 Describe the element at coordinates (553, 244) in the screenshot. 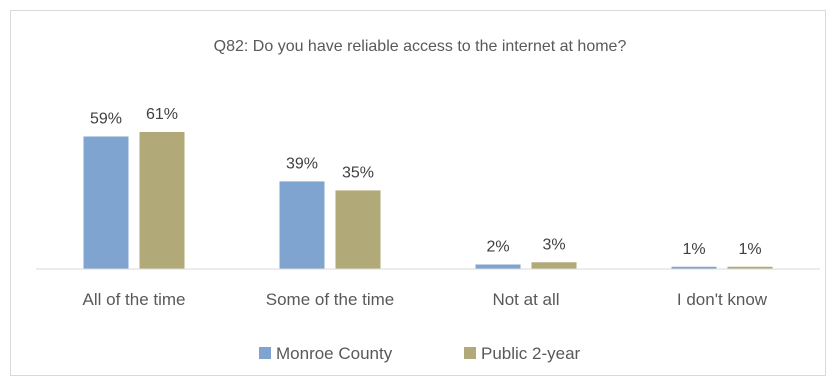

I see `data-label: 3%` at that location.